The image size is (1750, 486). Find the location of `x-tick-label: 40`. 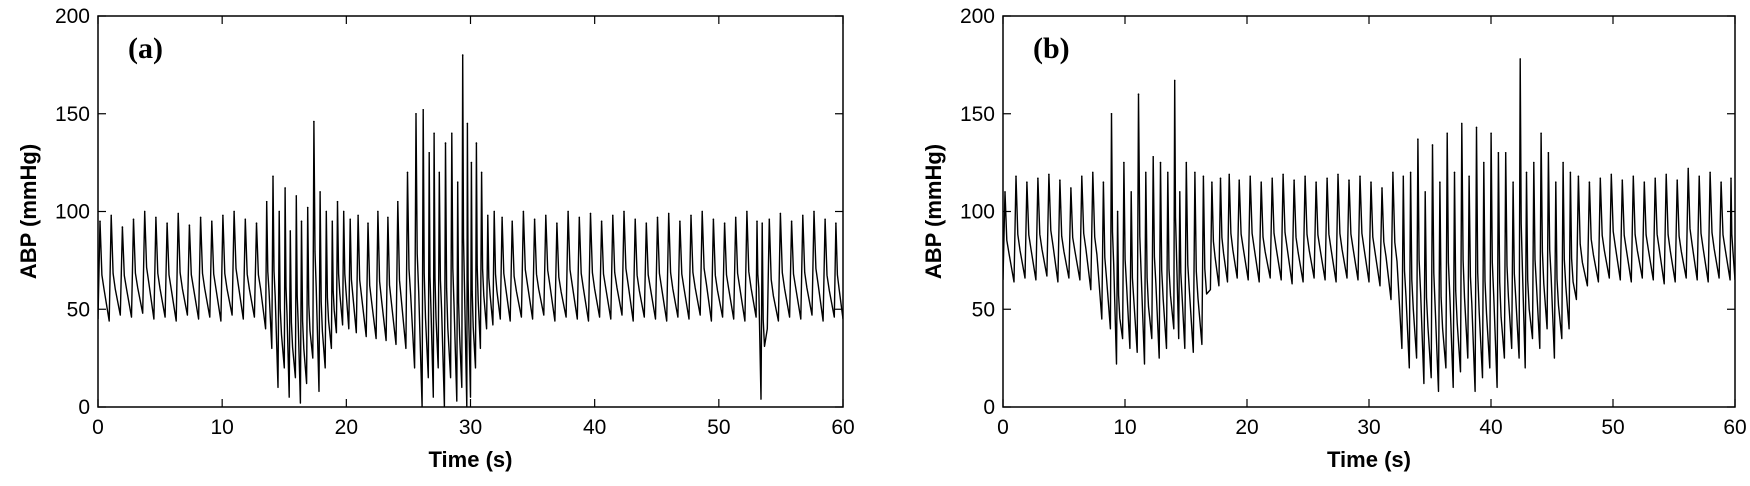

x-tick-label: 40 is located at coordinates (594, 427).